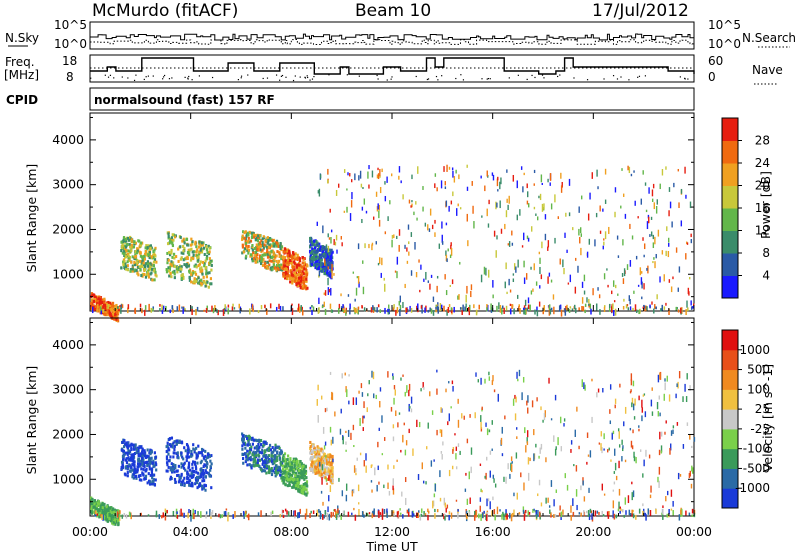  I want to click on colorbar-tick-label: -1000, so click(752, 488).